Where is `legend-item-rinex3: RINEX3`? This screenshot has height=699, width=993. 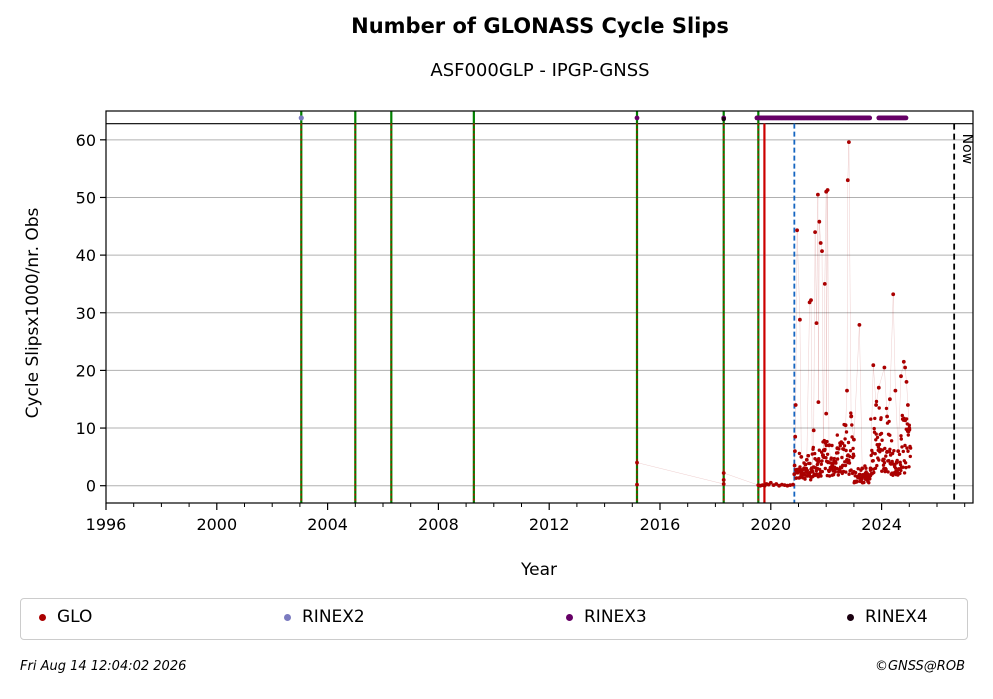 legend-item-rinex3: RINEX3 is located at coordinates (606, 617).